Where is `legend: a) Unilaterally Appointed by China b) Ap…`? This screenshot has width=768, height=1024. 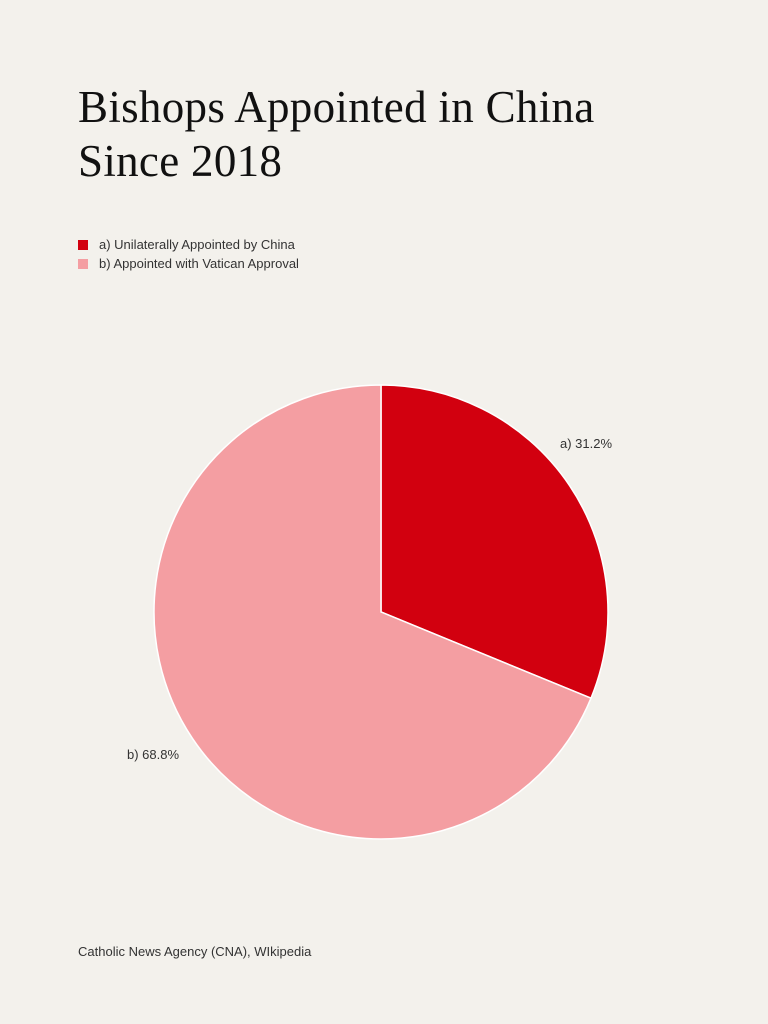 legend: a) Unilaterally Appointed by China b) Ap… is located at coordinates (188, 254).